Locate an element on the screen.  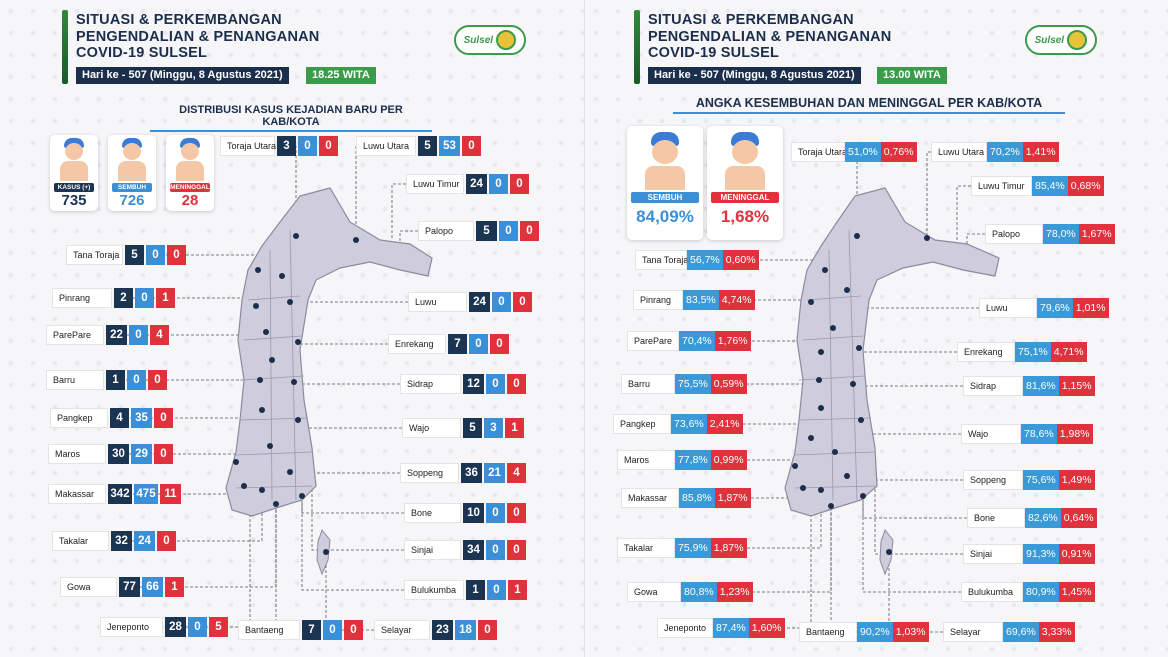
region-name: Sinjai is located at coordinates (993, 554).